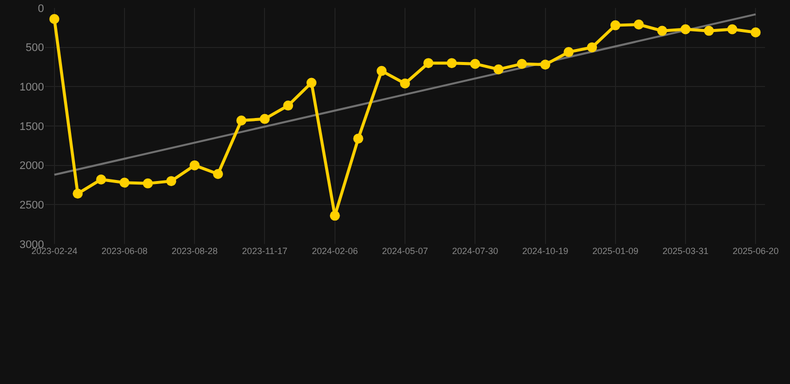 Image resolution: width=790 pixels, height=384 pixels. I want to click on x-tick-label: 2025-06-20, so click(755, 251).